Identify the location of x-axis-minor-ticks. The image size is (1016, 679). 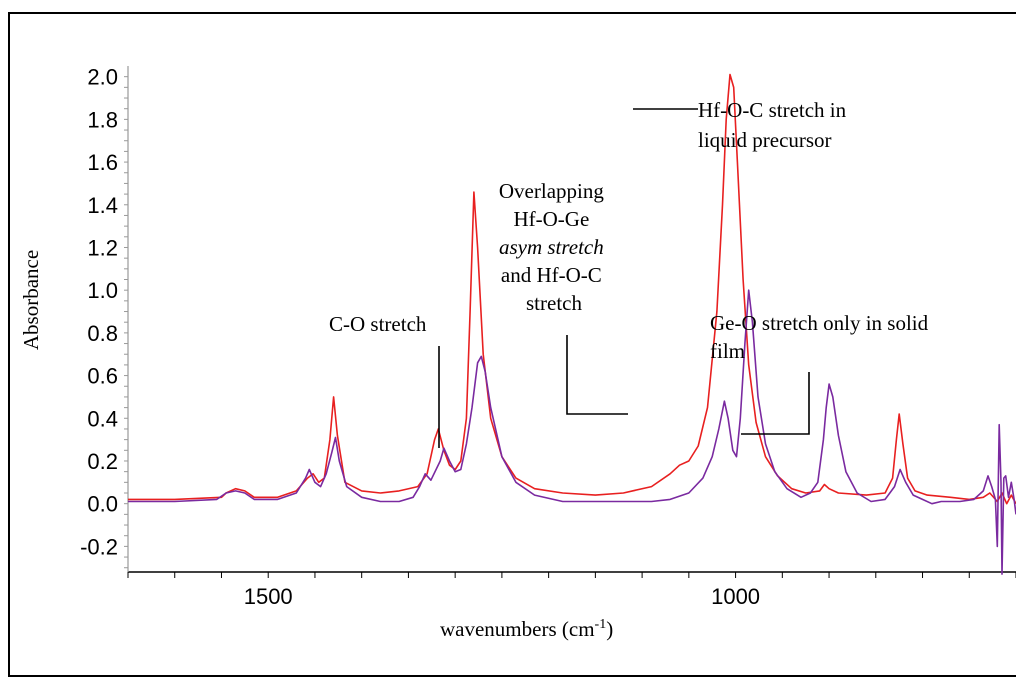
(571, 575).